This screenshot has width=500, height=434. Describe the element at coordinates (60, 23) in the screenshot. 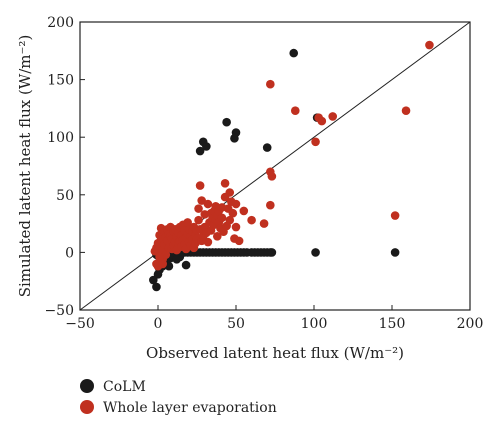

I see `y-tick-label: 200` at that location.